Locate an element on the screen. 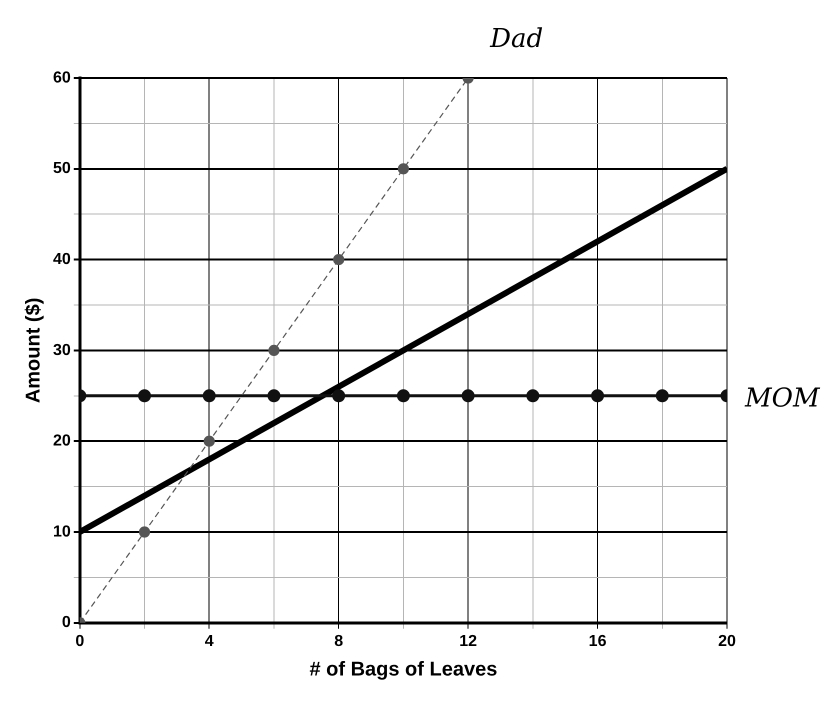  y-tick-label: 30 is located at coordinates (62, 350).